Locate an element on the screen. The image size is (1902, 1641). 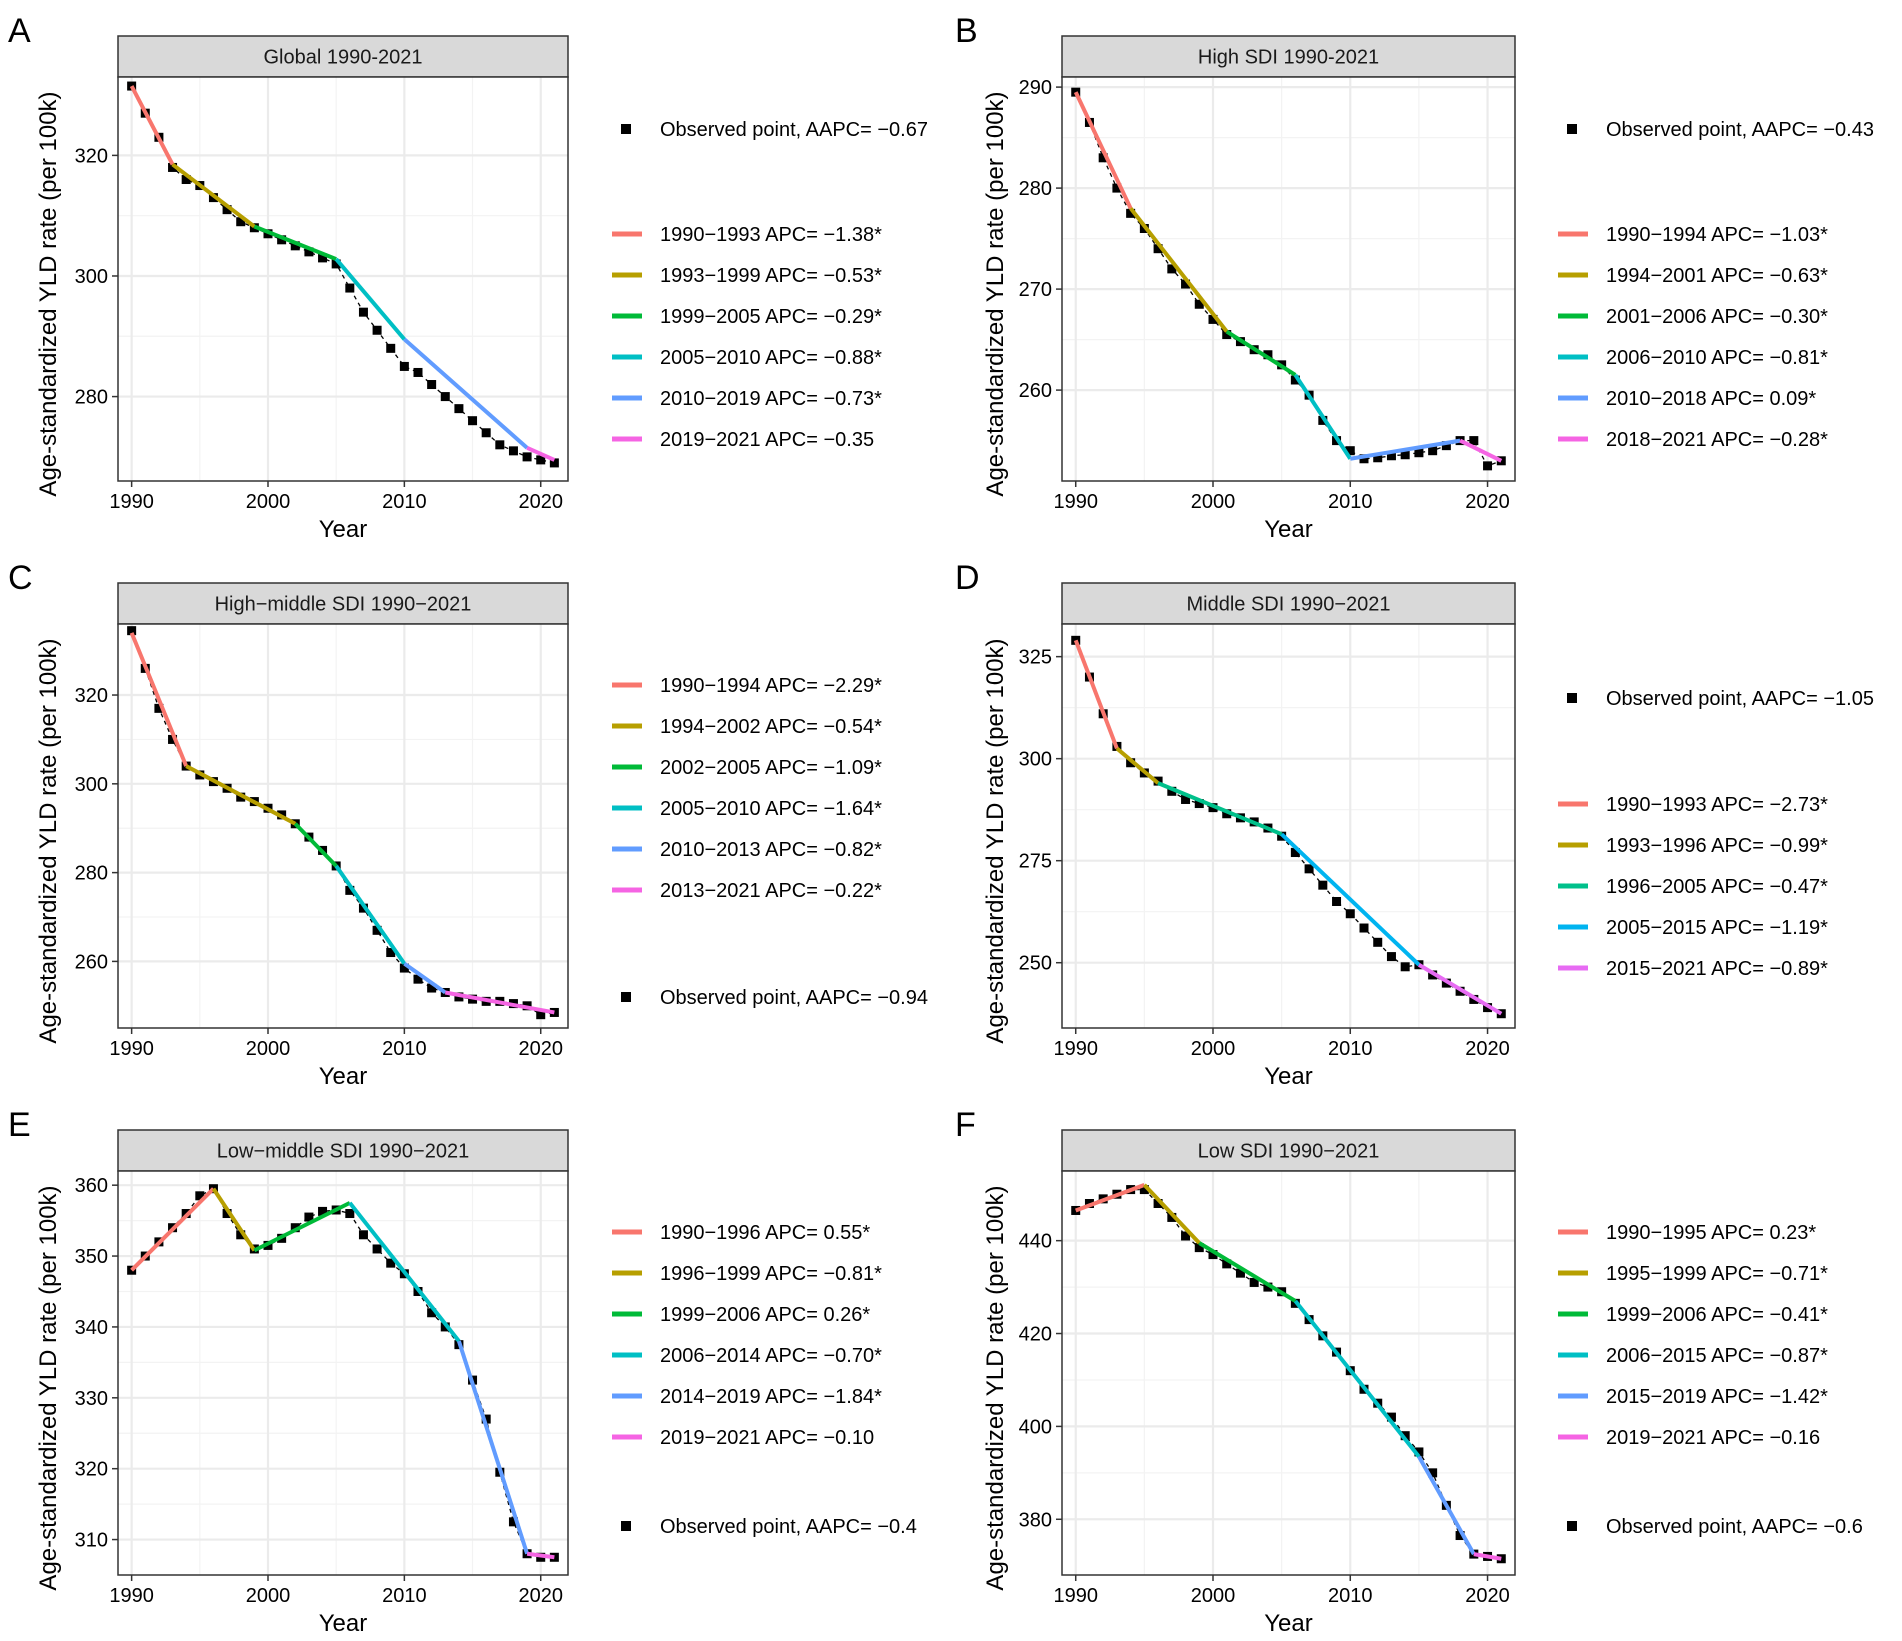
legend-segment-label: 2005−2010 APC= −0.88* is located at coordinates (771, 358).